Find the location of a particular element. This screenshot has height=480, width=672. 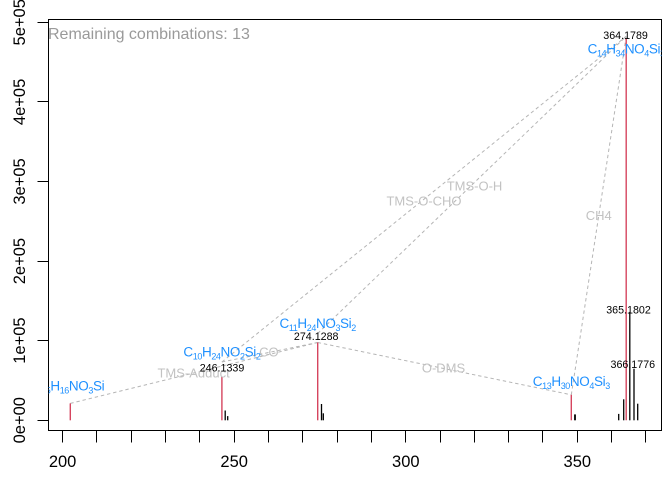

svg-text: TMS-O-CHO is located at coordinates (423, 200).